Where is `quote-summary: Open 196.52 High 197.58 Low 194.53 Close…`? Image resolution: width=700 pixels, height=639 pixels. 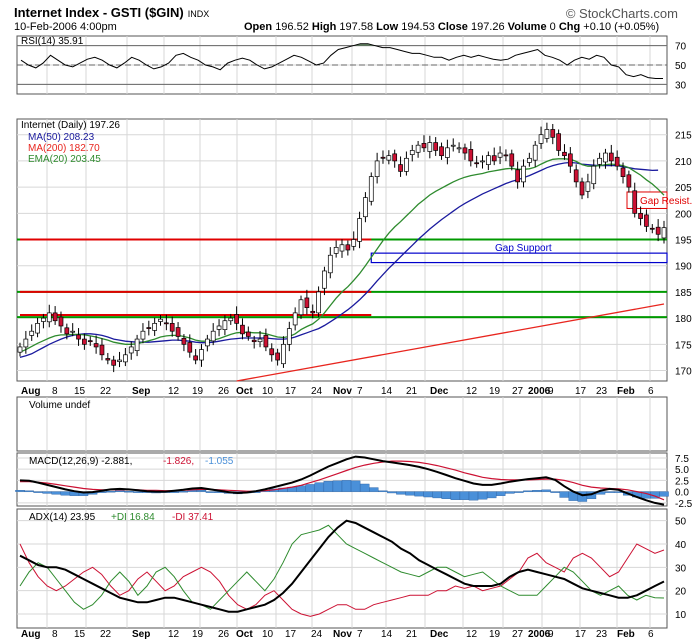
quote-summary: Open 196.52 High 197.58 Low 194.53 Close… is located at coordinates (452, 27).